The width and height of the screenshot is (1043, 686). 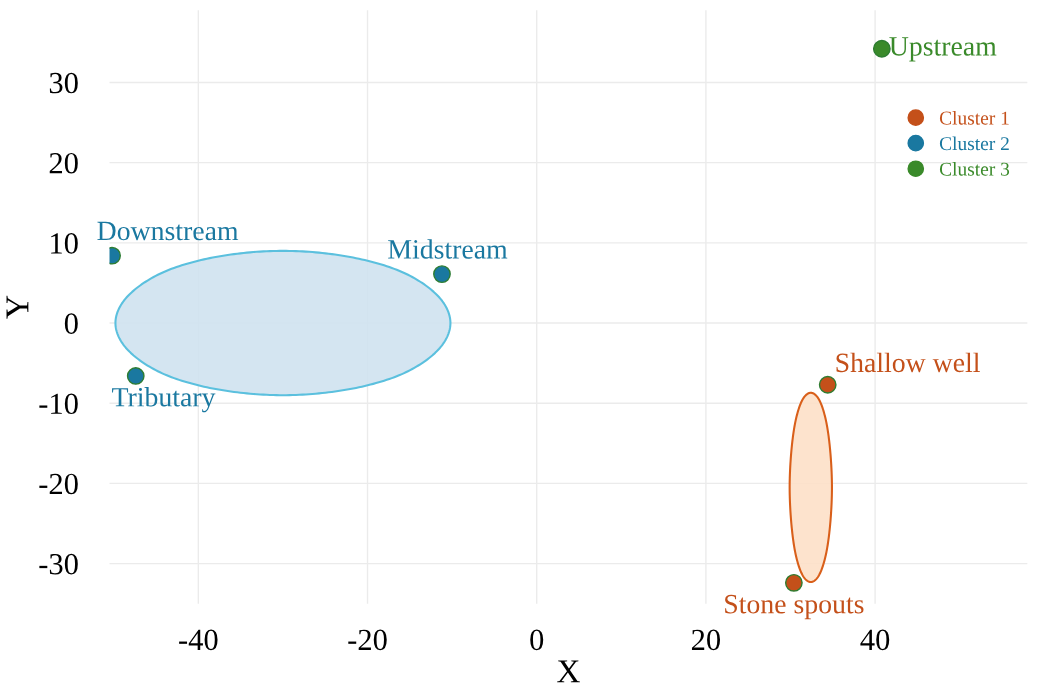 What do you see at coordinates (974, 143) in the screenshot?
I see `legend-label: Cluster 2` at bounding box center [974, 143].